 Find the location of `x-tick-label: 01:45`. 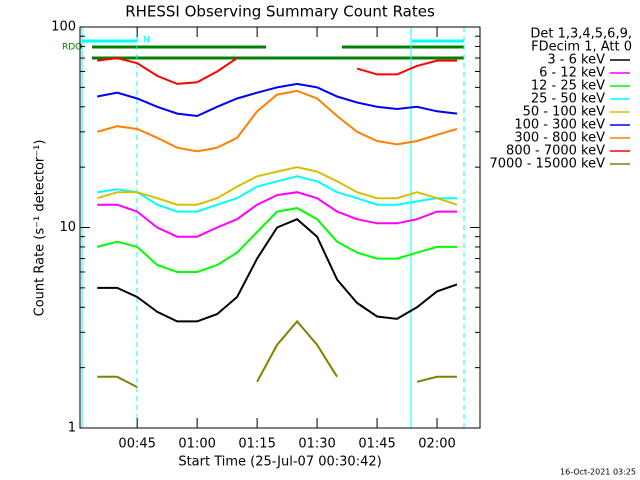

x-tick-label: 01:45 is located at coordinates (376, 444).